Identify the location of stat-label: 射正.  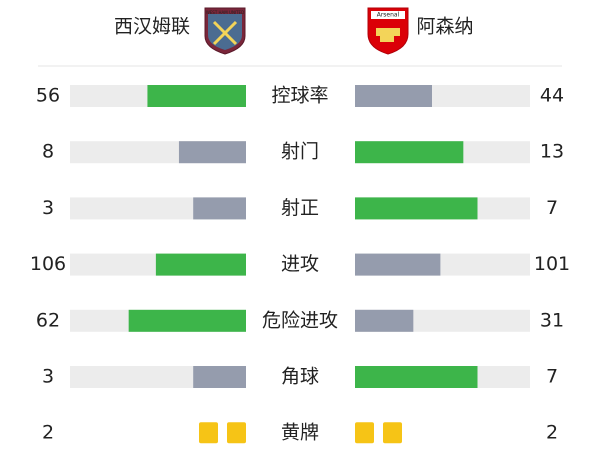
(300, 208).